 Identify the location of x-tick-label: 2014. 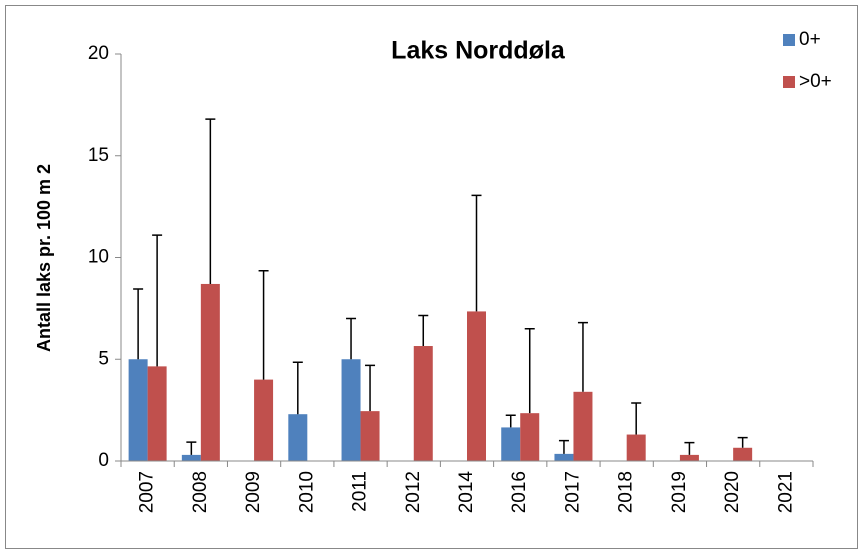
(466, 492).